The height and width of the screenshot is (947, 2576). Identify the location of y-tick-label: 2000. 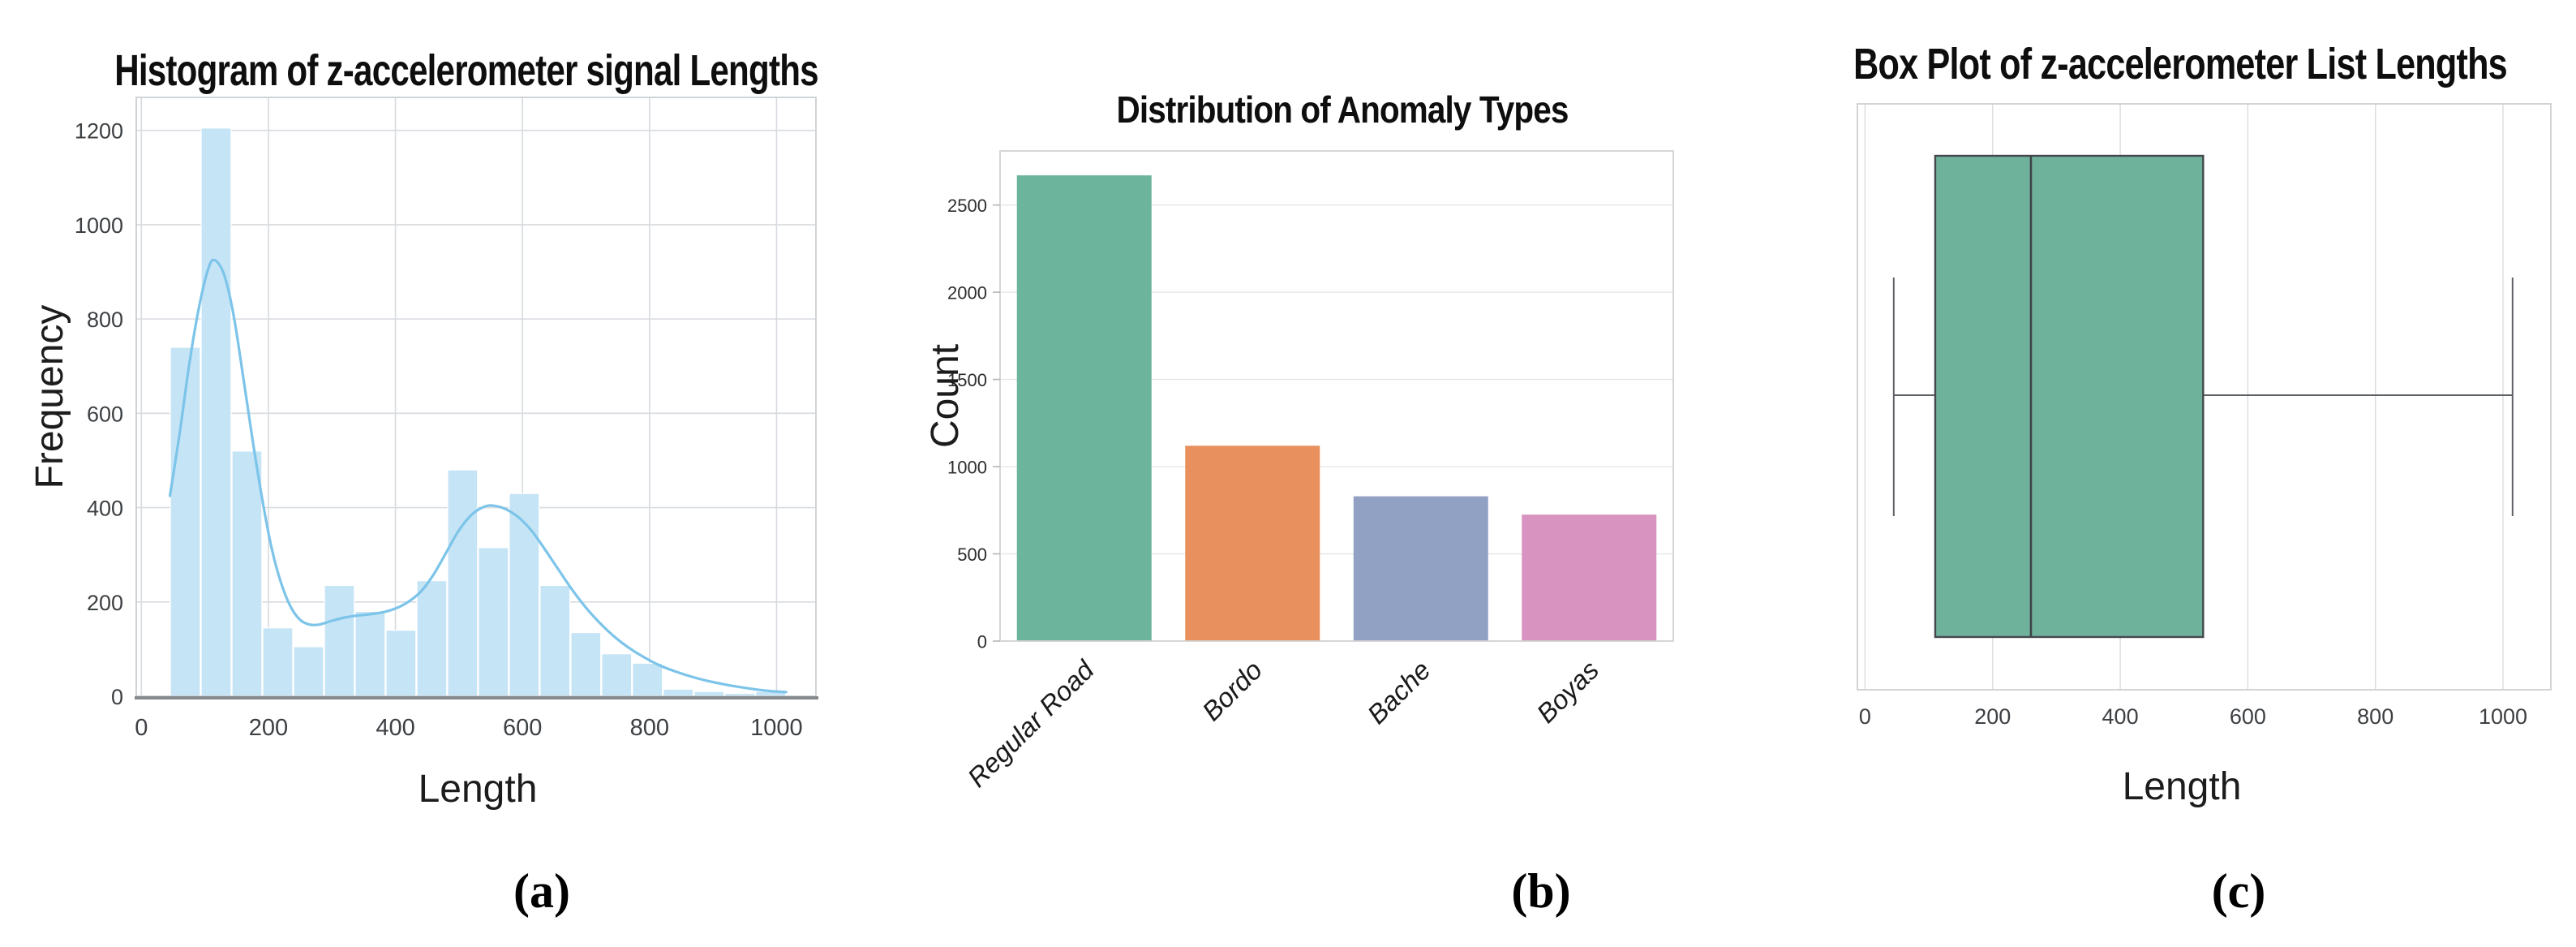
(967, 293).